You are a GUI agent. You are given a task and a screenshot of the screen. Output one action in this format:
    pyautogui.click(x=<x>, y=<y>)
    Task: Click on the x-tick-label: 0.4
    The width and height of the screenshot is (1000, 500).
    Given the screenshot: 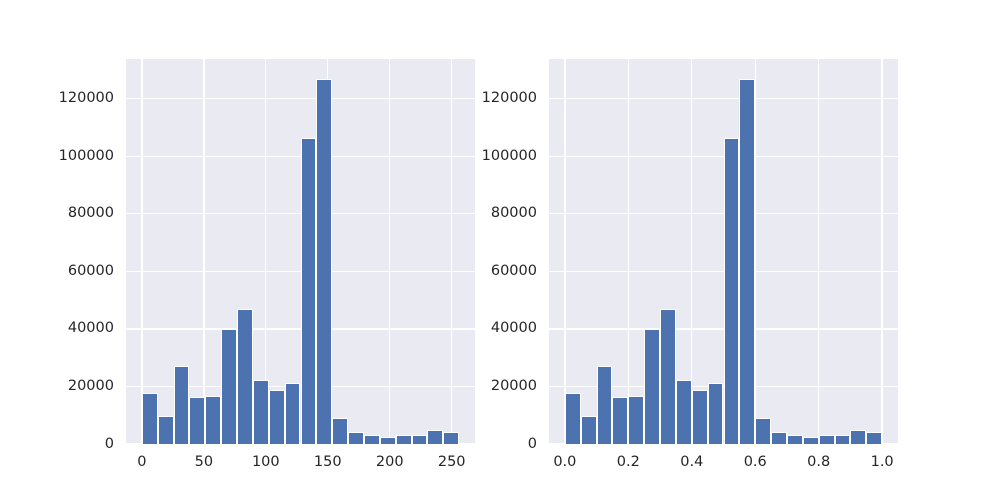 What is the action you would take?
    pyautogui.click(x=692, y=462)
    